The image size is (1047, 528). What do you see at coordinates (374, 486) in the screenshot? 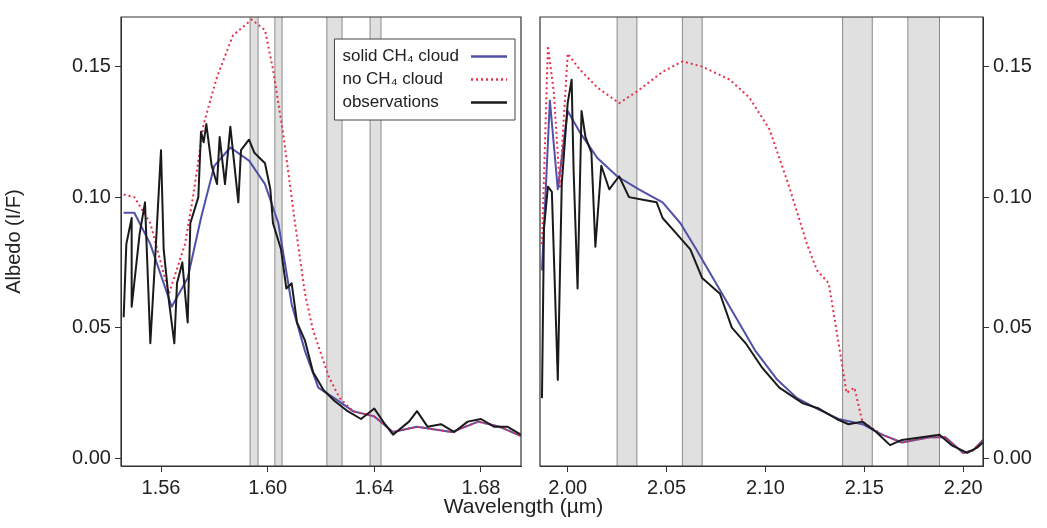
I see `x-tick-label: 1.64` at bounding box center [374, 486].